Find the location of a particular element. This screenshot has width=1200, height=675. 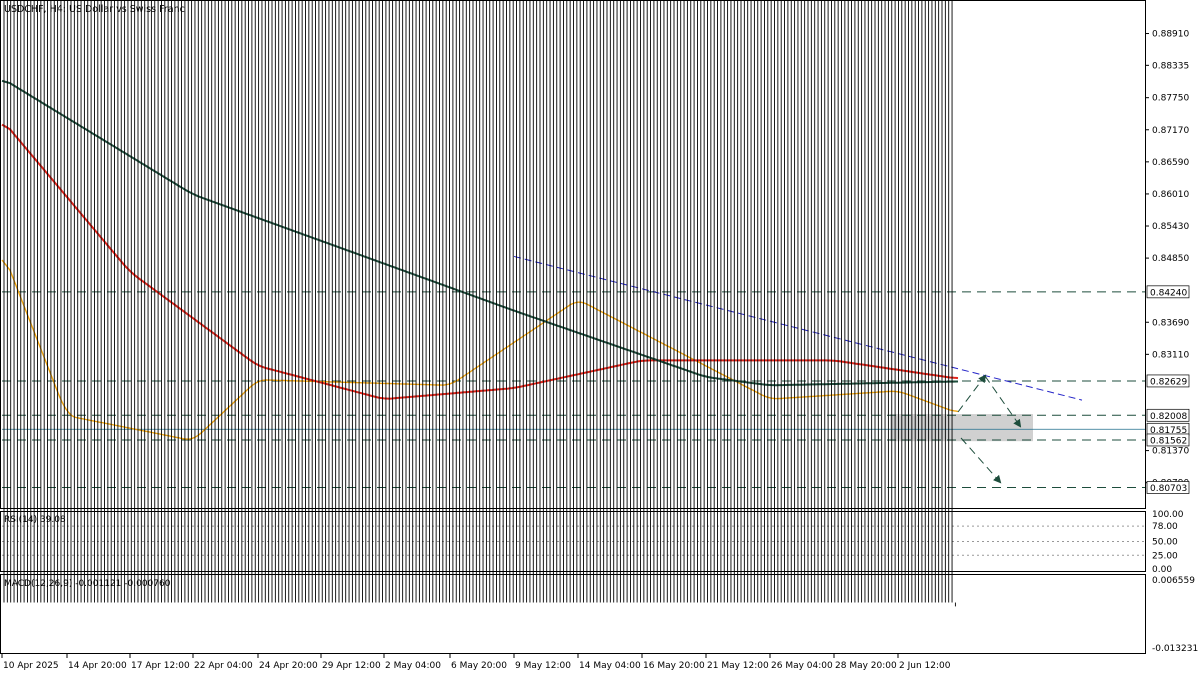

price-tick-label: 0.83110 is located at coordinates (1170, 355).